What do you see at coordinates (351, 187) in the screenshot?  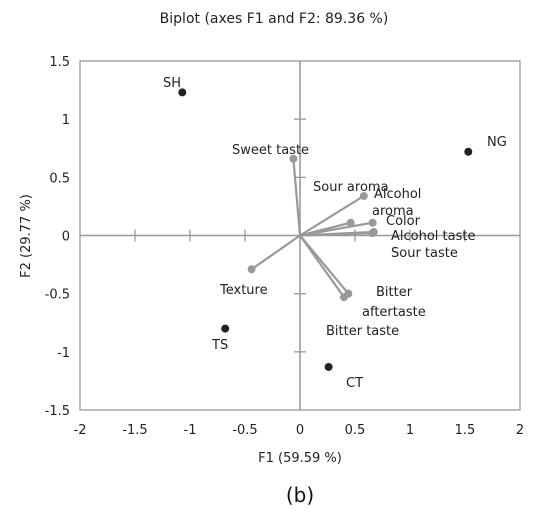 I see `variable-label: Sour aroma` at bounding box center [351, 187].